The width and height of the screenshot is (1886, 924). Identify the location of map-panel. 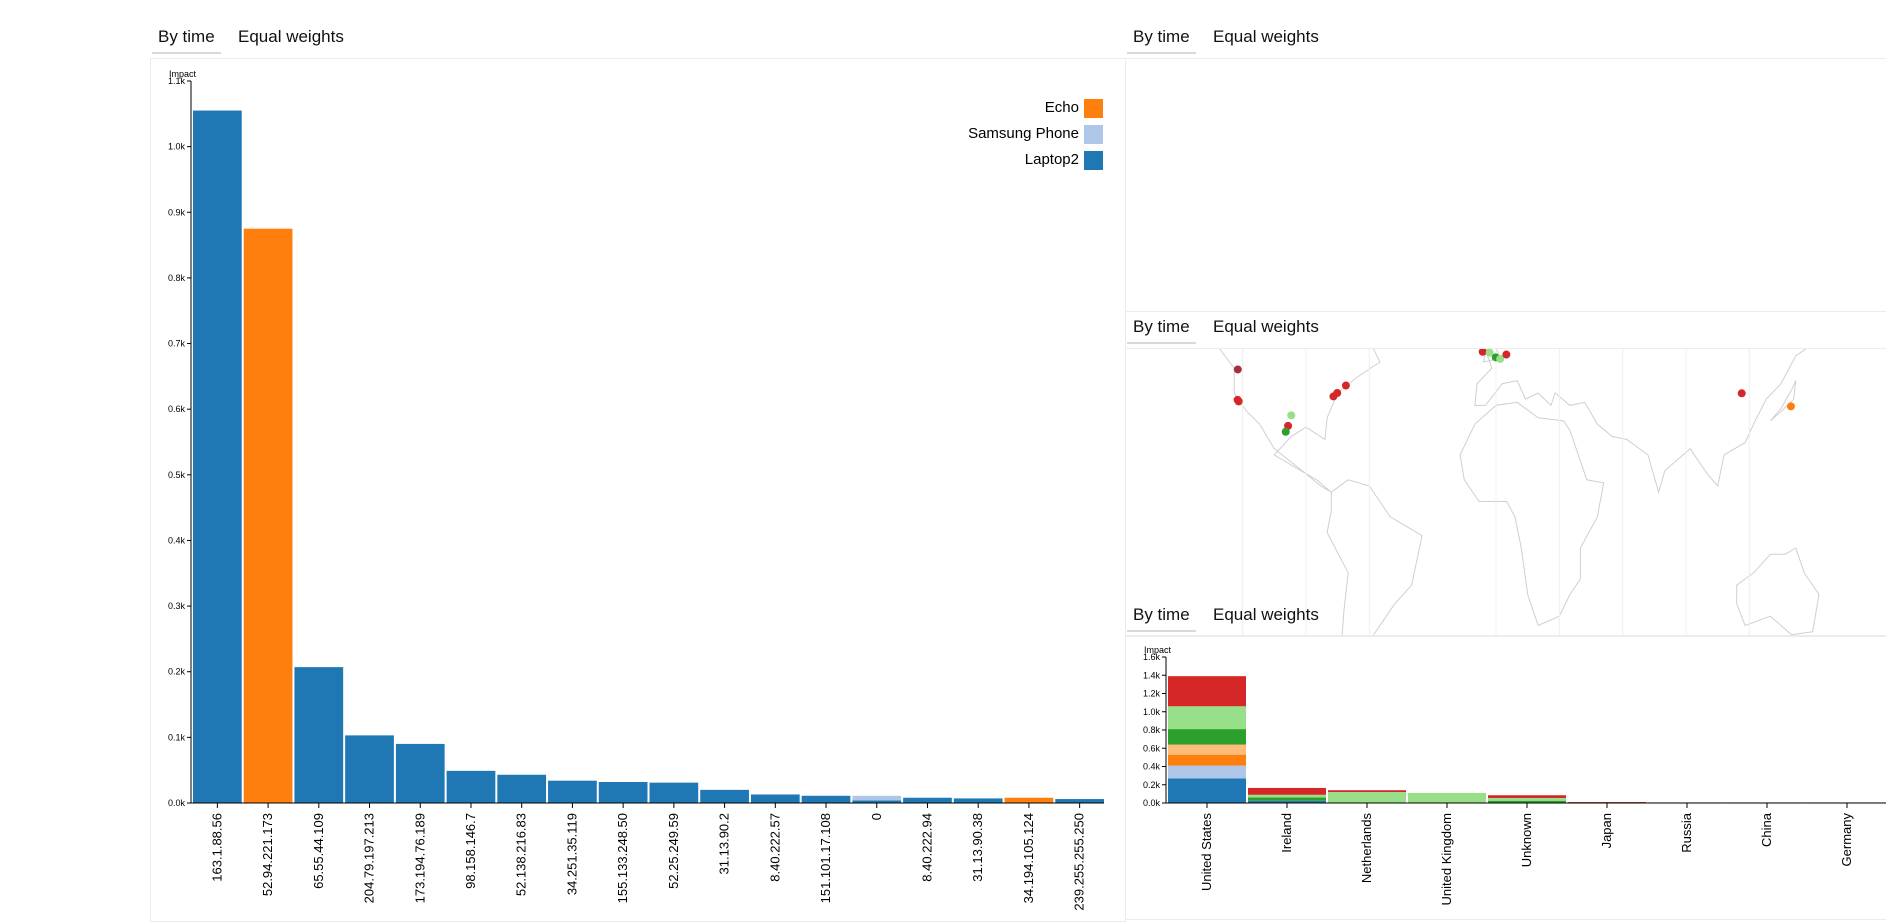
(1505, 492).